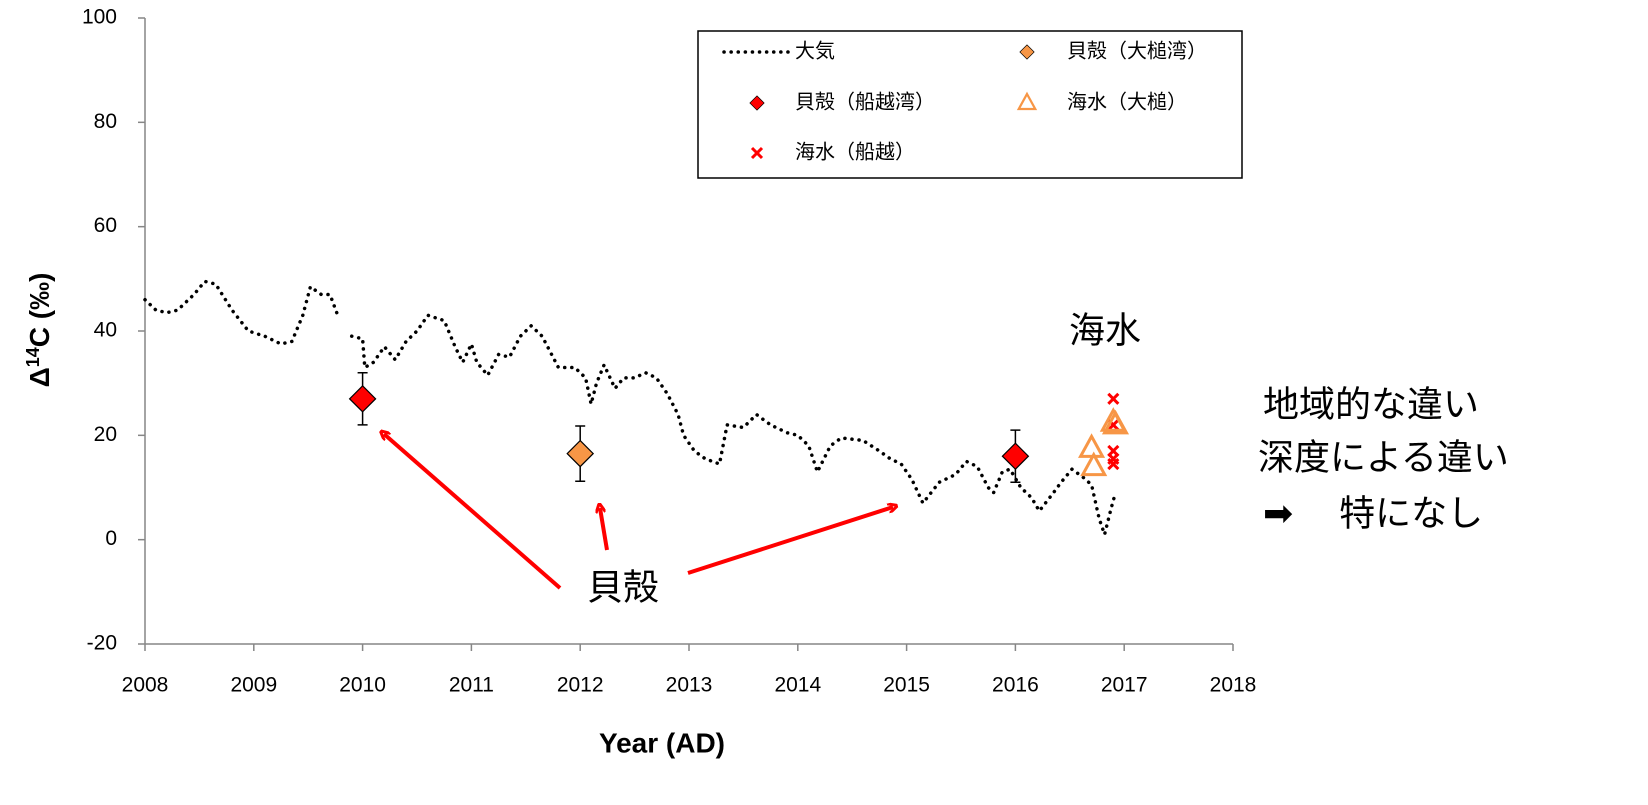 This screenshot has height=805, width=1648. Describe the element at coordinates (1137, 50) in the screenshot. I see `legend-label: 貝殻（大槌湾）` at that location.